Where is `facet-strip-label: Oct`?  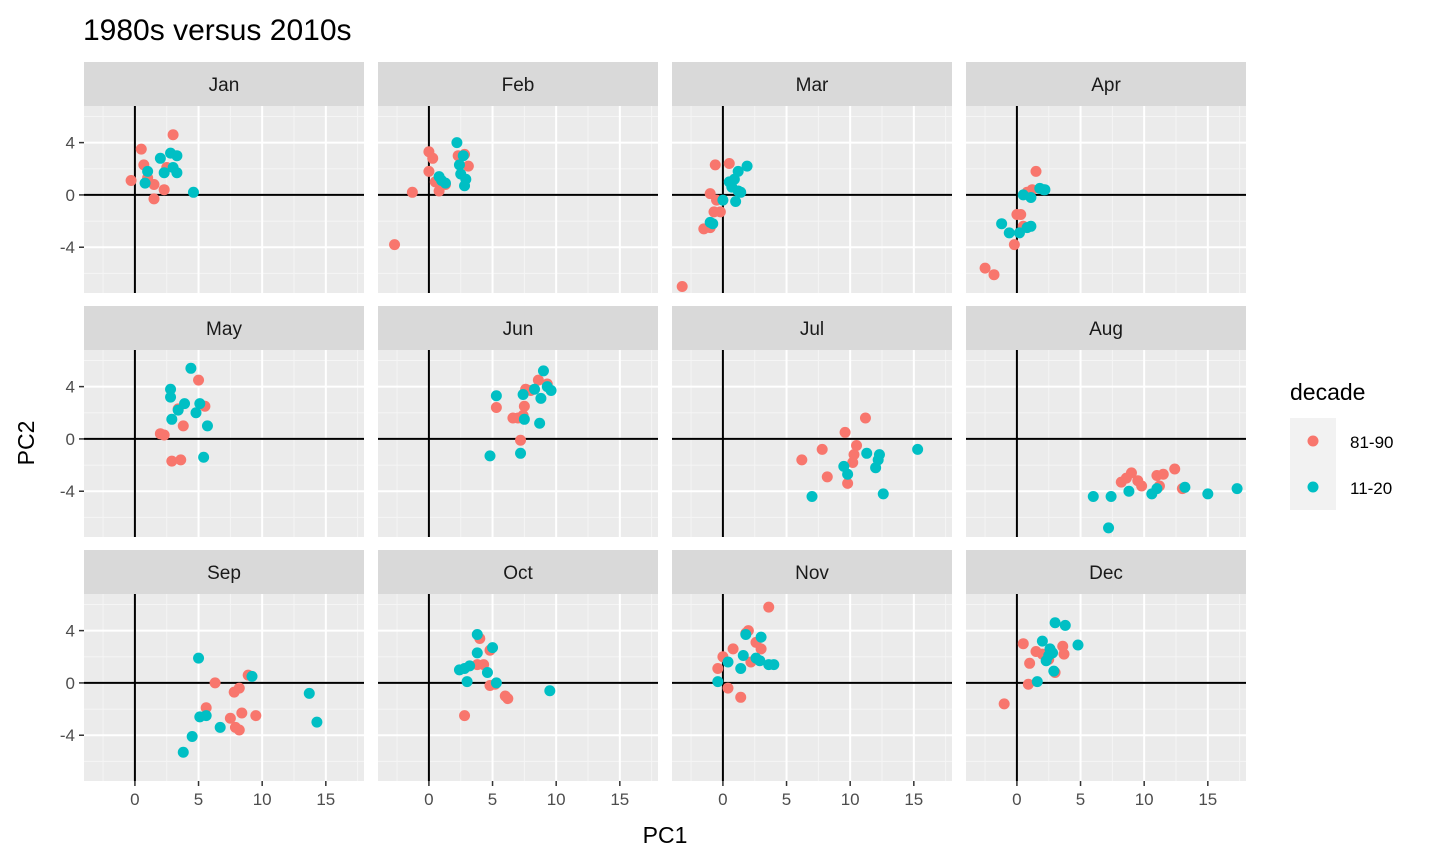
facet-strip-label: Oct is located at coordinates (518, 573).